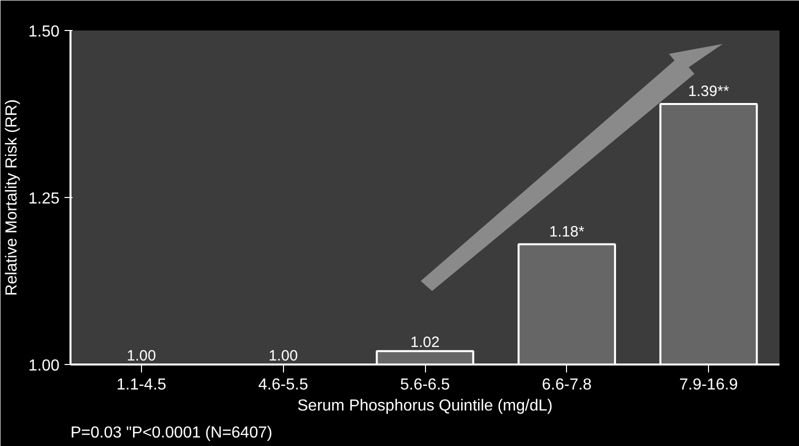 This screenshot has width=799, height=446. I want to click on x-tick-label: 4.6-5.5, so click(283, 385).